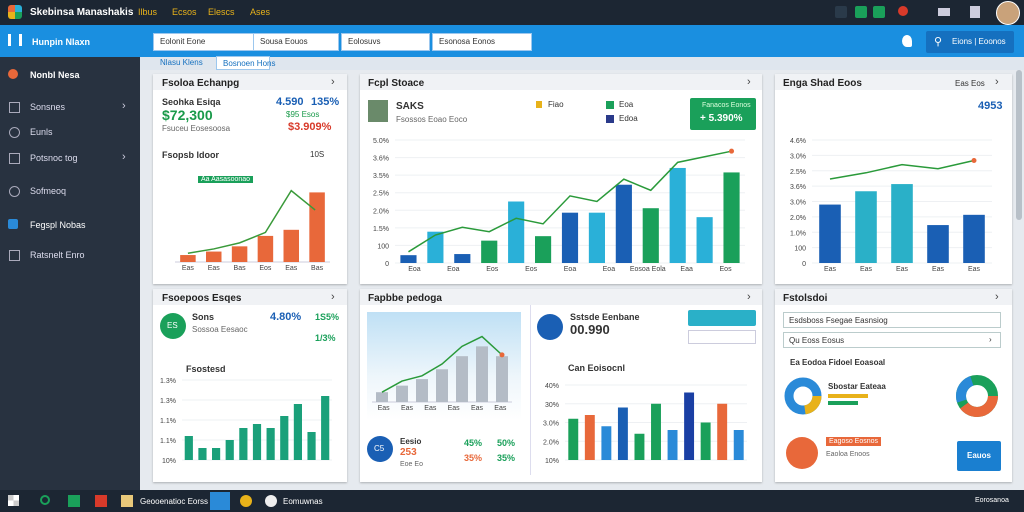 The height and width of the screenshot is (512, 1024). What do you see at coordinates (838, 362) in the screenshot?
I see `row-text: Ea Eodoa Fidoel Eoasoal` at bounding box center [838, 362].